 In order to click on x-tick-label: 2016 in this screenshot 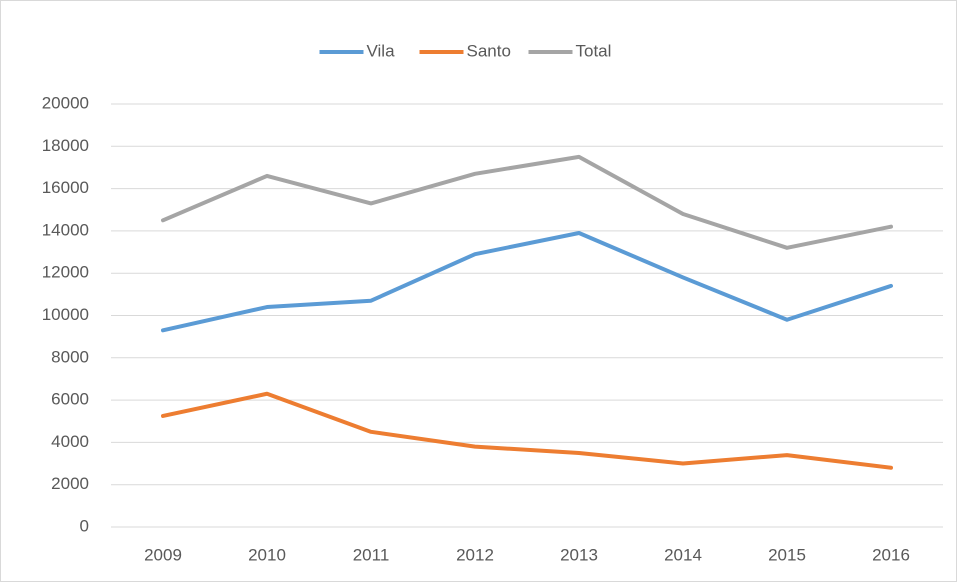, I will do `click(891, 554)`.